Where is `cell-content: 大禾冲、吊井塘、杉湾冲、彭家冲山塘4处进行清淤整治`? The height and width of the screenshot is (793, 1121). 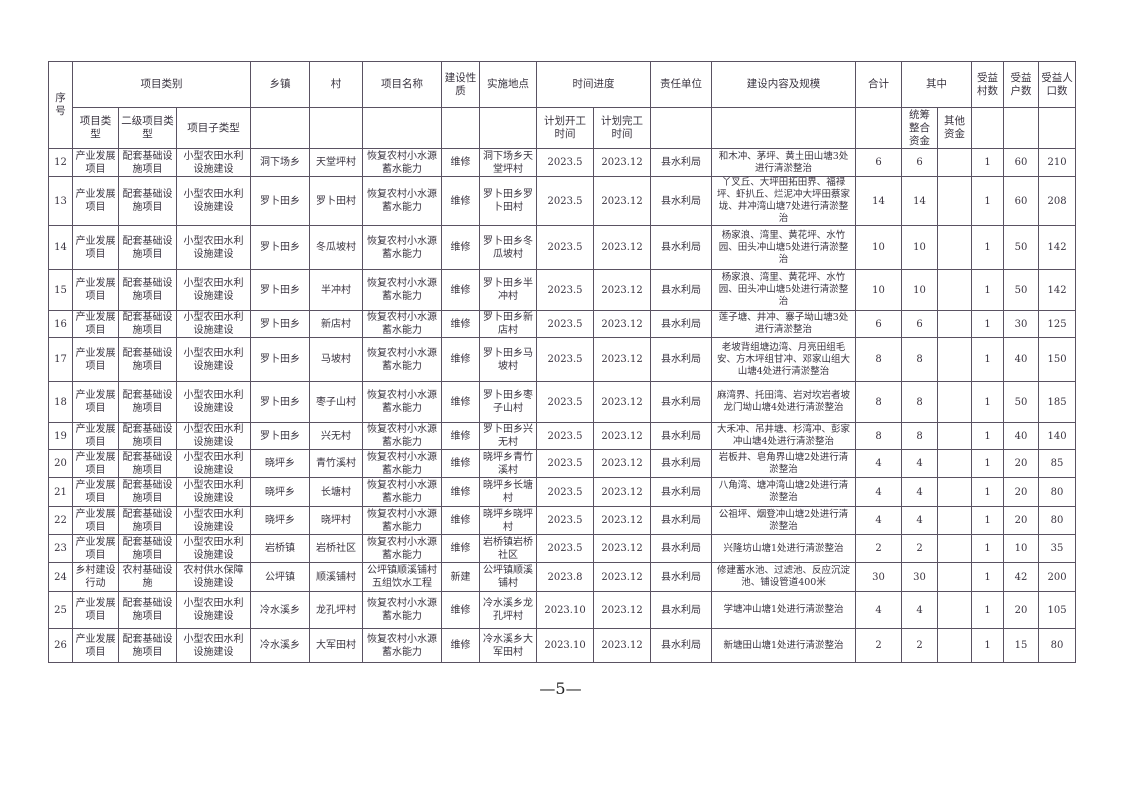 cell-content: 大禾冲、吊井塘、杉湾冲、彭家冲山塘4处进行清淤整治 is located at coordinates (784, 436).